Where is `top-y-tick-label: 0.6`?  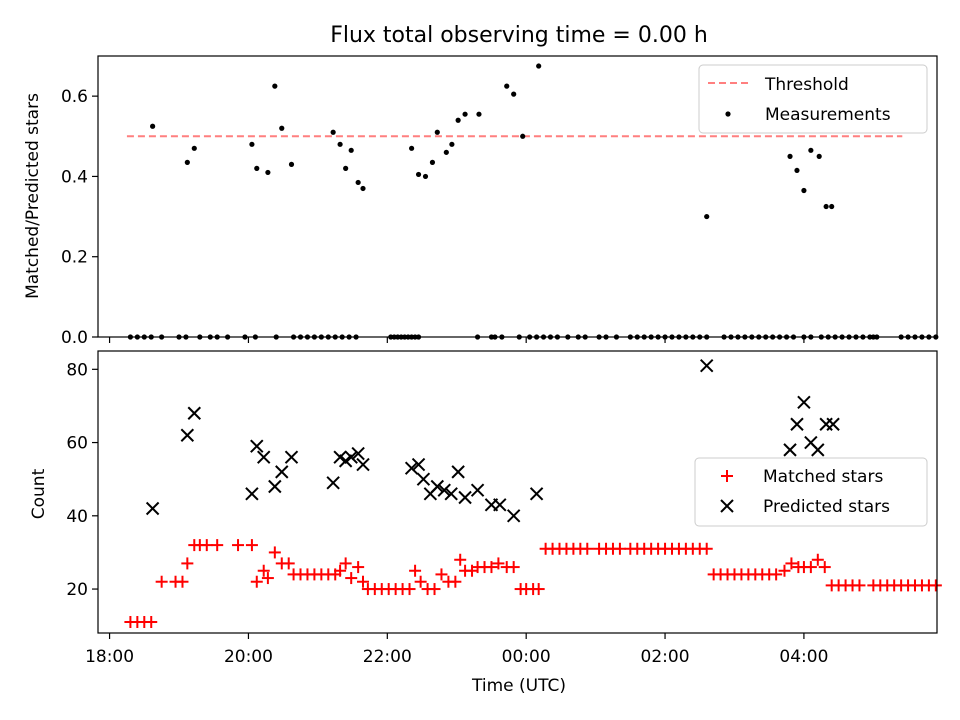 top-y-tick-label: 0.6 is located at coordinates (74, 97).